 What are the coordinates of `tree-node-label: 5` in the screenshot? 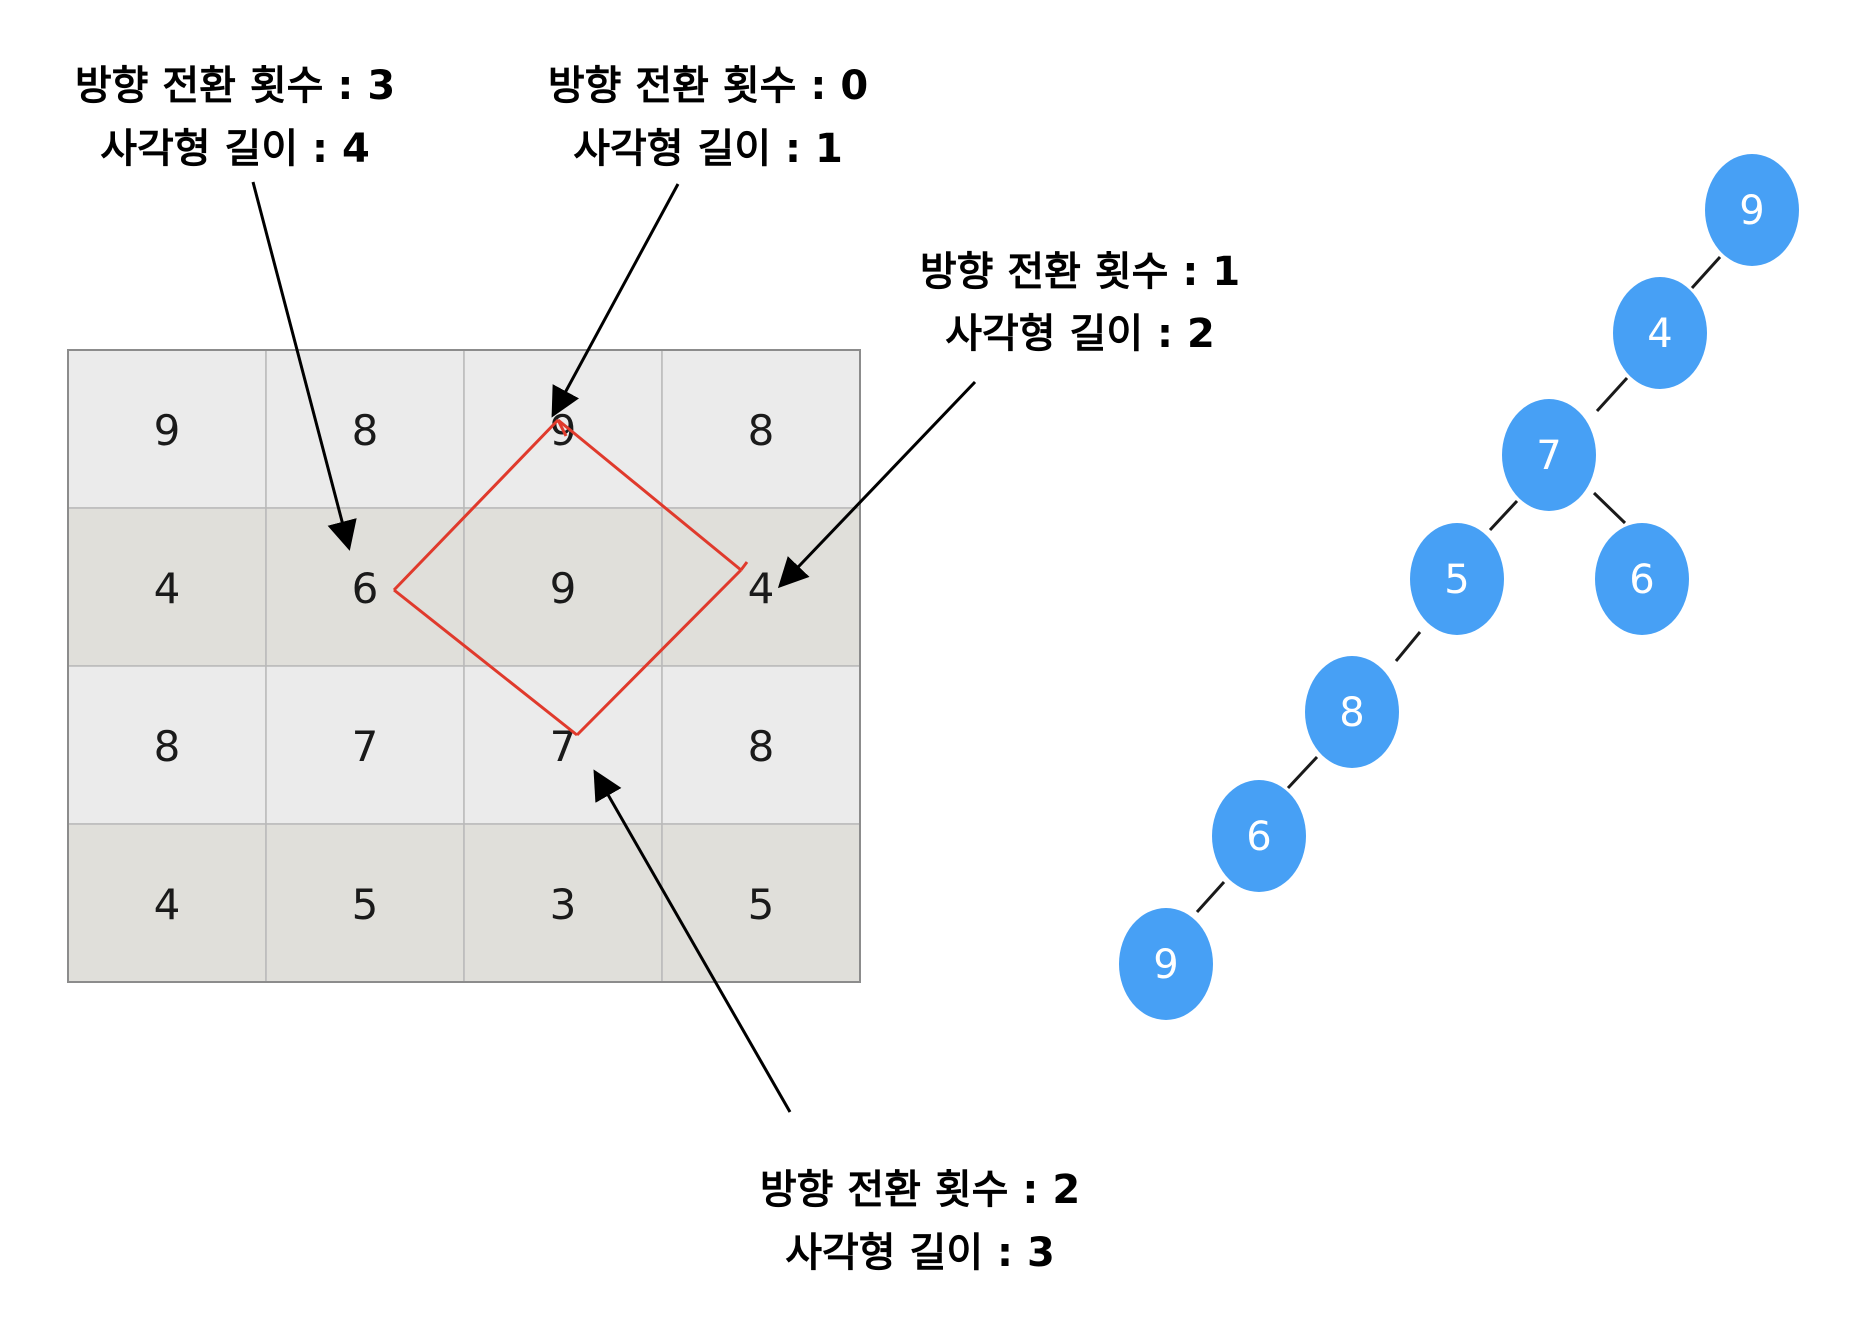 It's located at (1456, 580).